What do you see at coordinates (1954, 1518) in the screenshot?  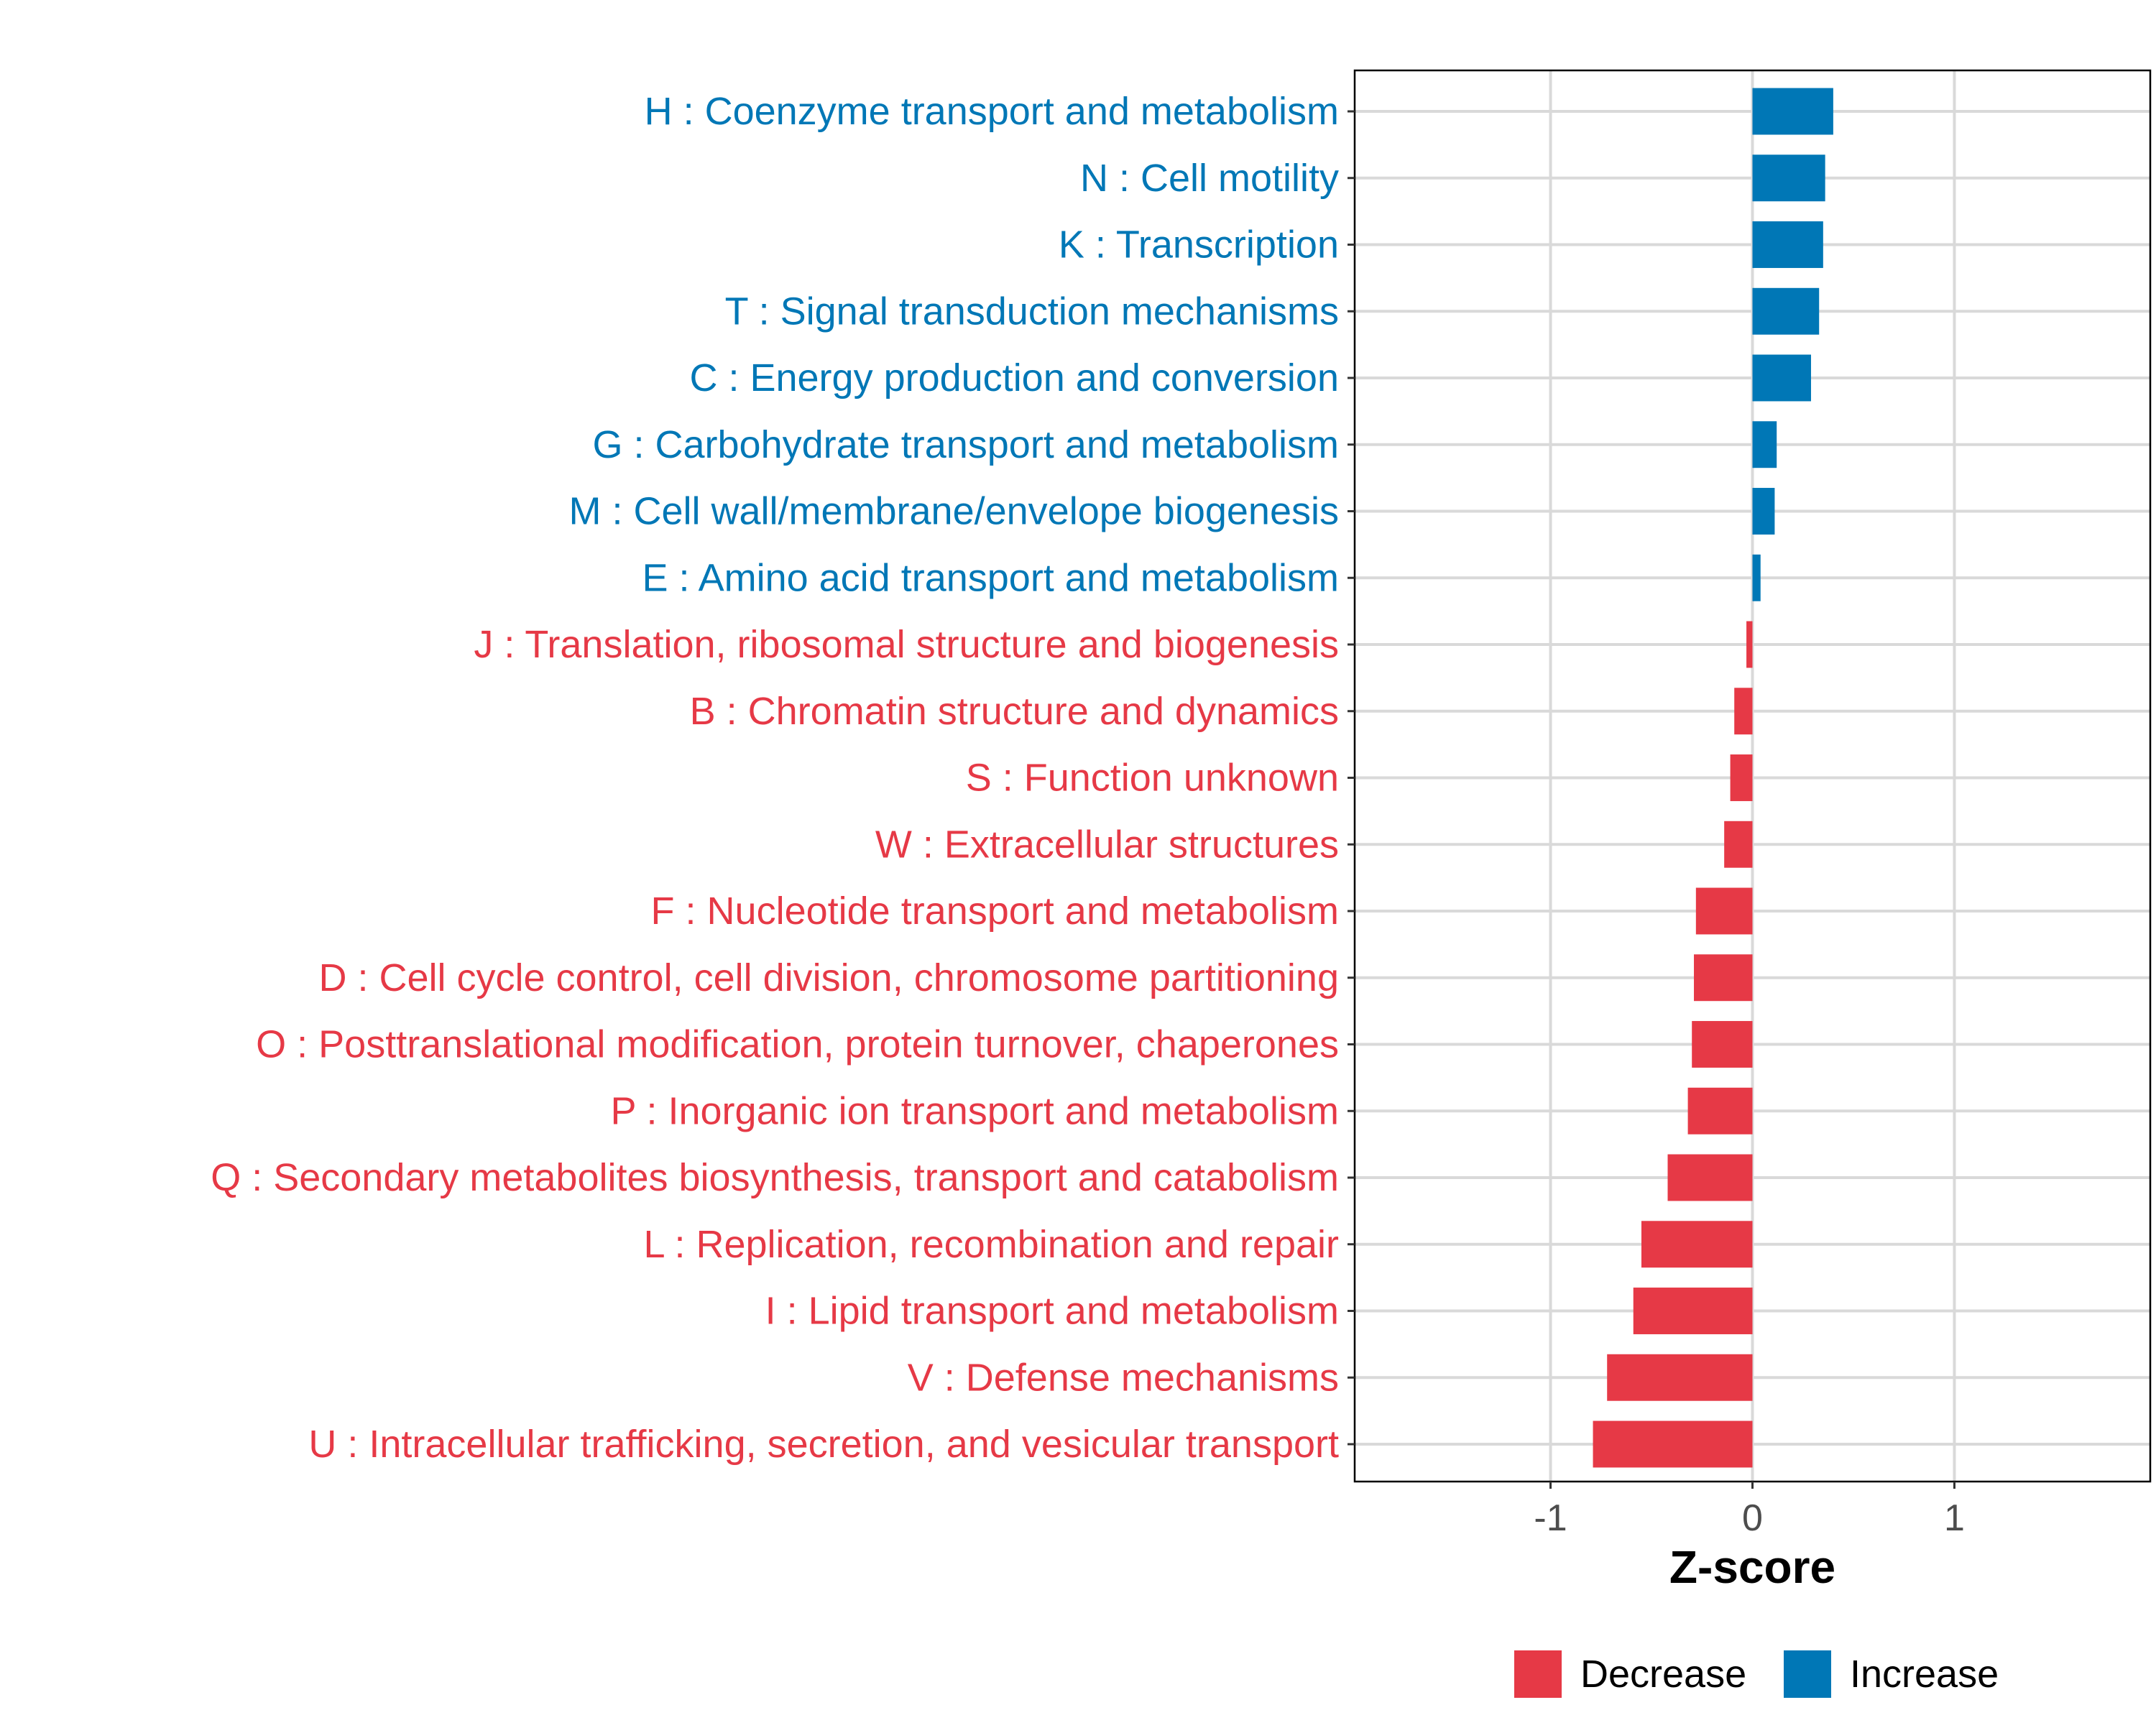 I see `x-tick-label: 1` at bounding box center [1954, 1518].